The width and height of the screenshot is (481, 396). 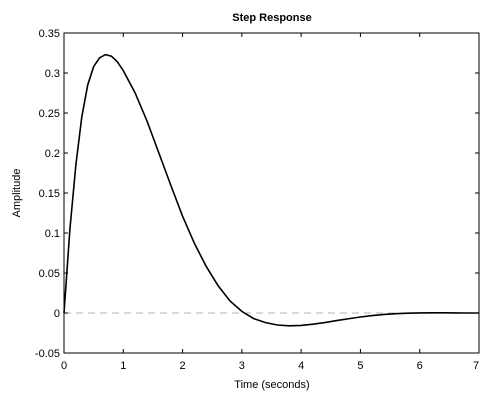 What do you see at coordinates (242, 366) in the screenshot?
I see `x-tick-label: 3` at bounding box center [242, 366].